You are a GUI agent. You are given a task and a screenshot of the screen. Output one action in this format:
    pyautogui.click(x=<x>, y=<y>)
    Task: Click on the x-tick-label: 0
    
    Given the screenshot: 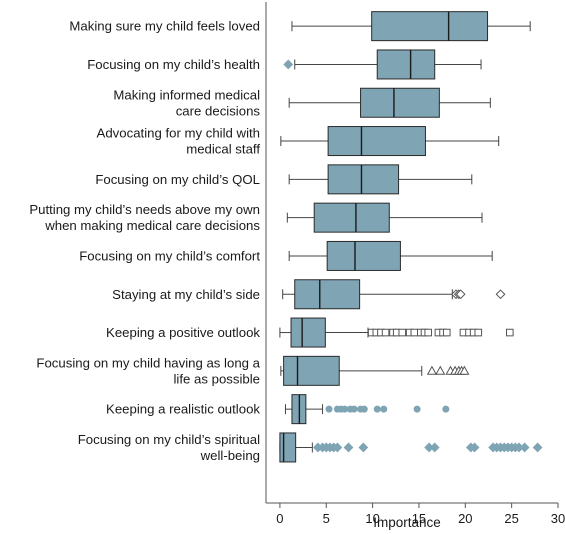 What is the action you would take?
    pyautogui.click(x=279, y=518)
    